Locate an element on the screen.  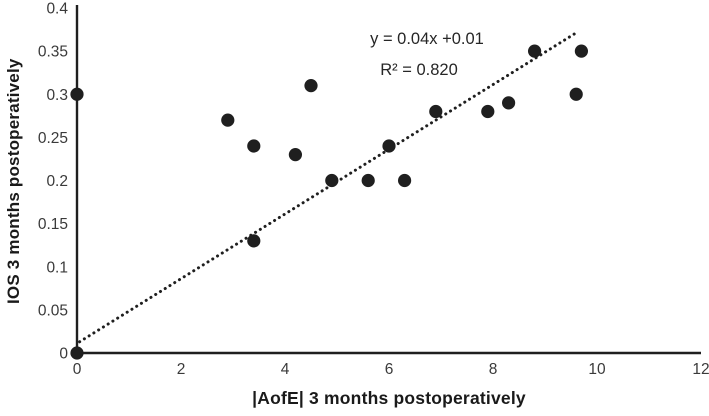
r-squared-label: R² = 0.820 is located at coordinates (419, 70).